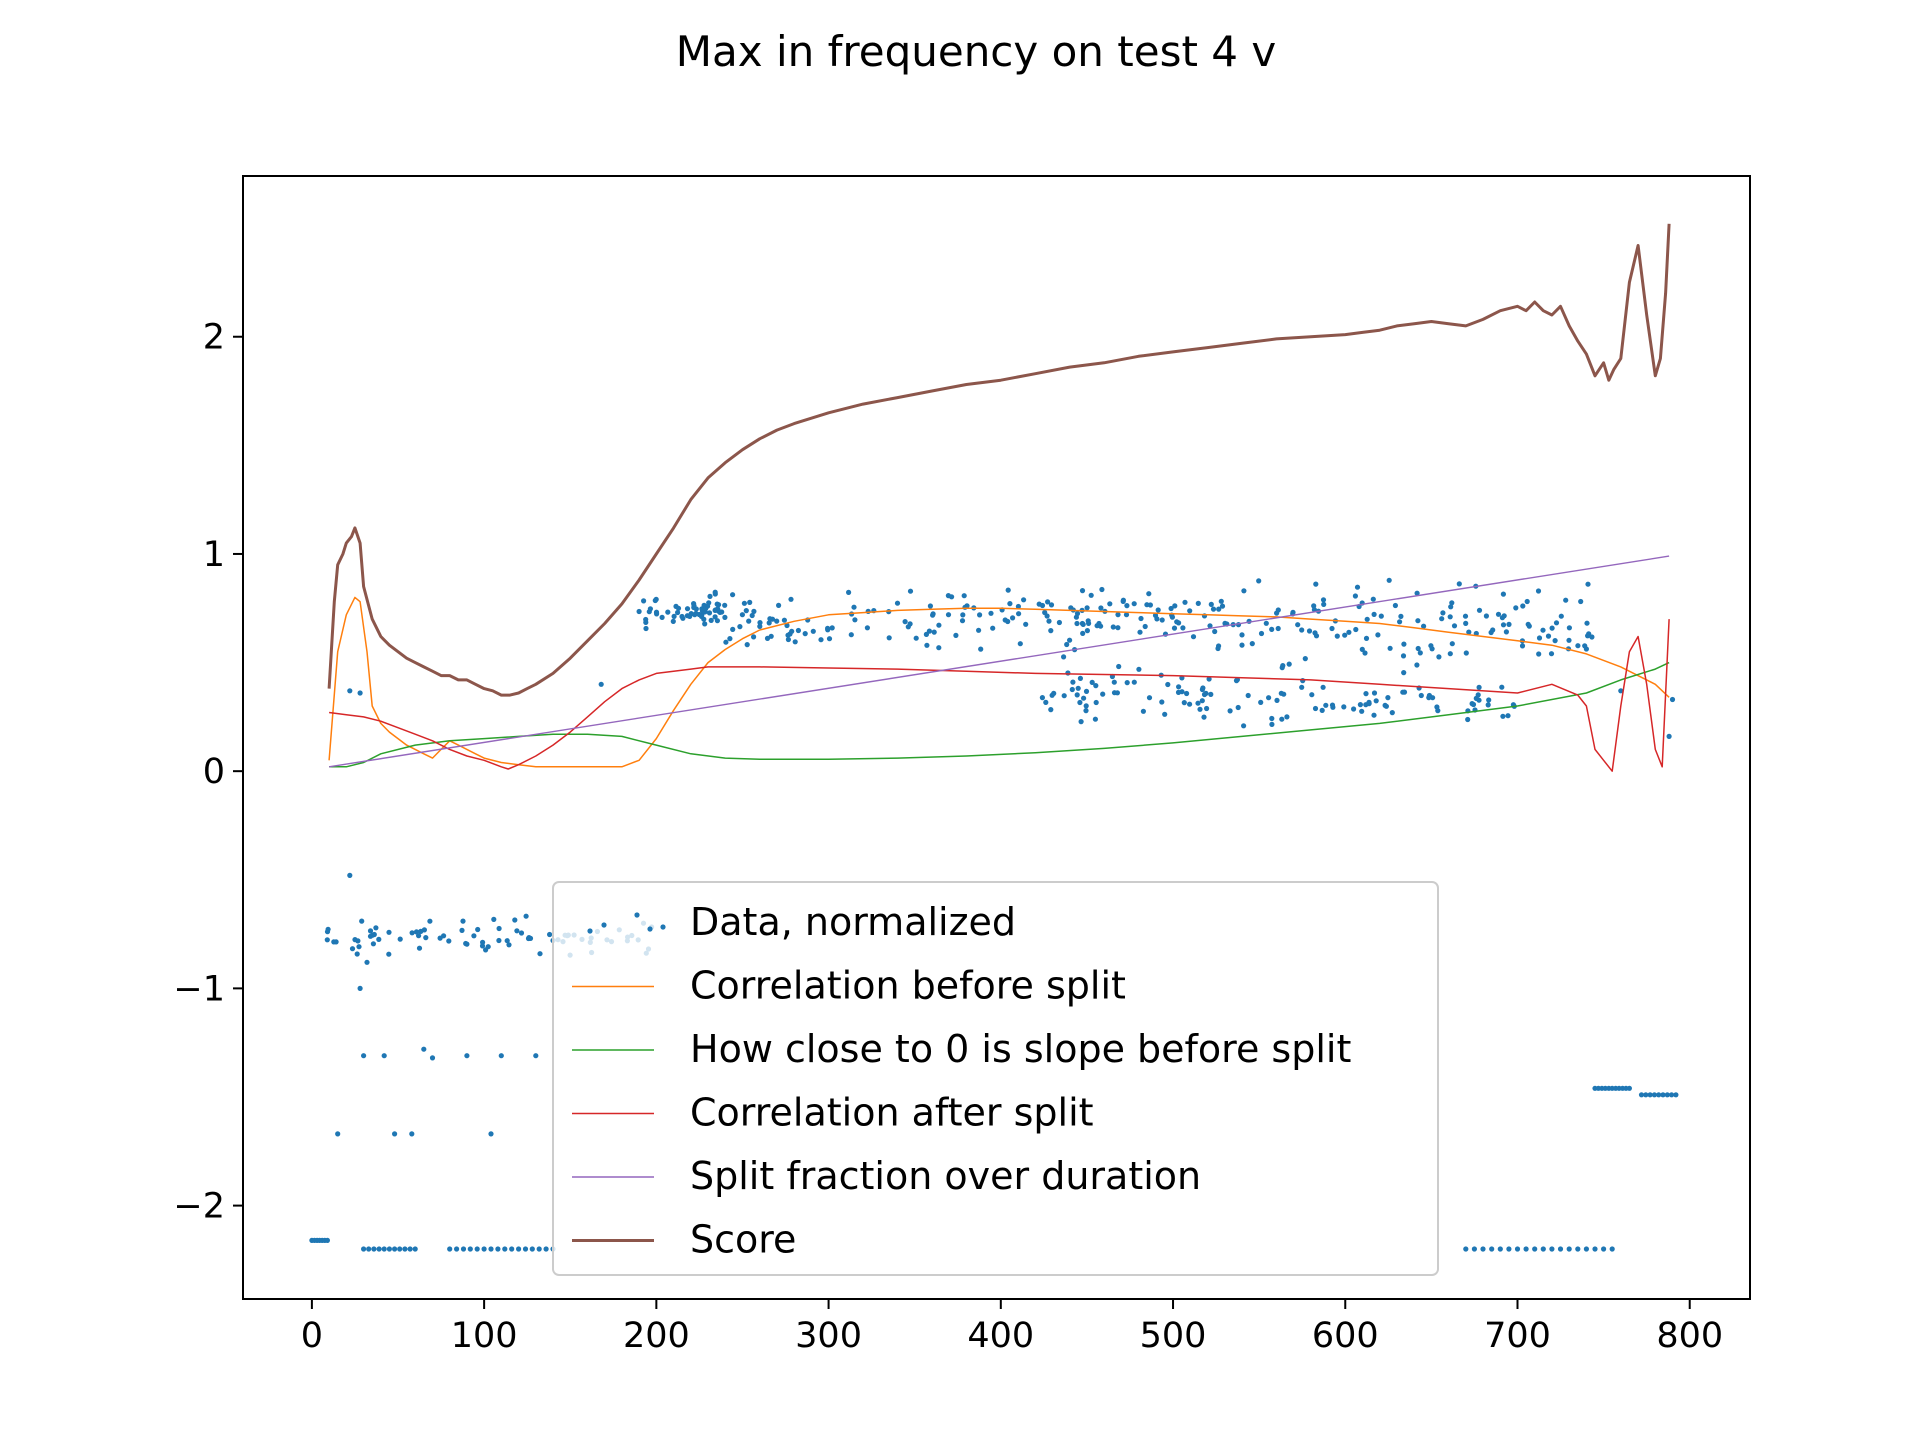 The image size is (1920, 1444). What do you see at coordinates (214, 338) in the screenshot?
I see `y-tick-label: 2` at bounding box center [214, 338].